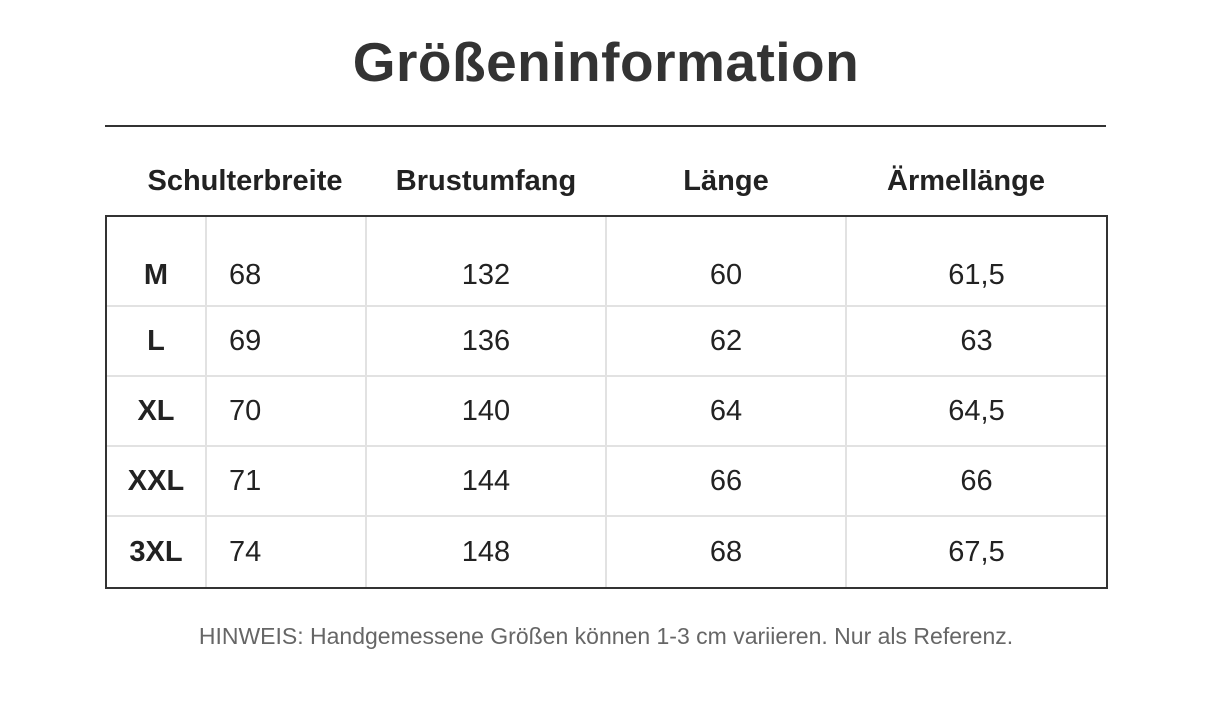 The image size is (1221, 716). What do you see at coordinates (245, 340) in the screenshot?
I see `table-cell: 69` at bounding box center [245, 340].